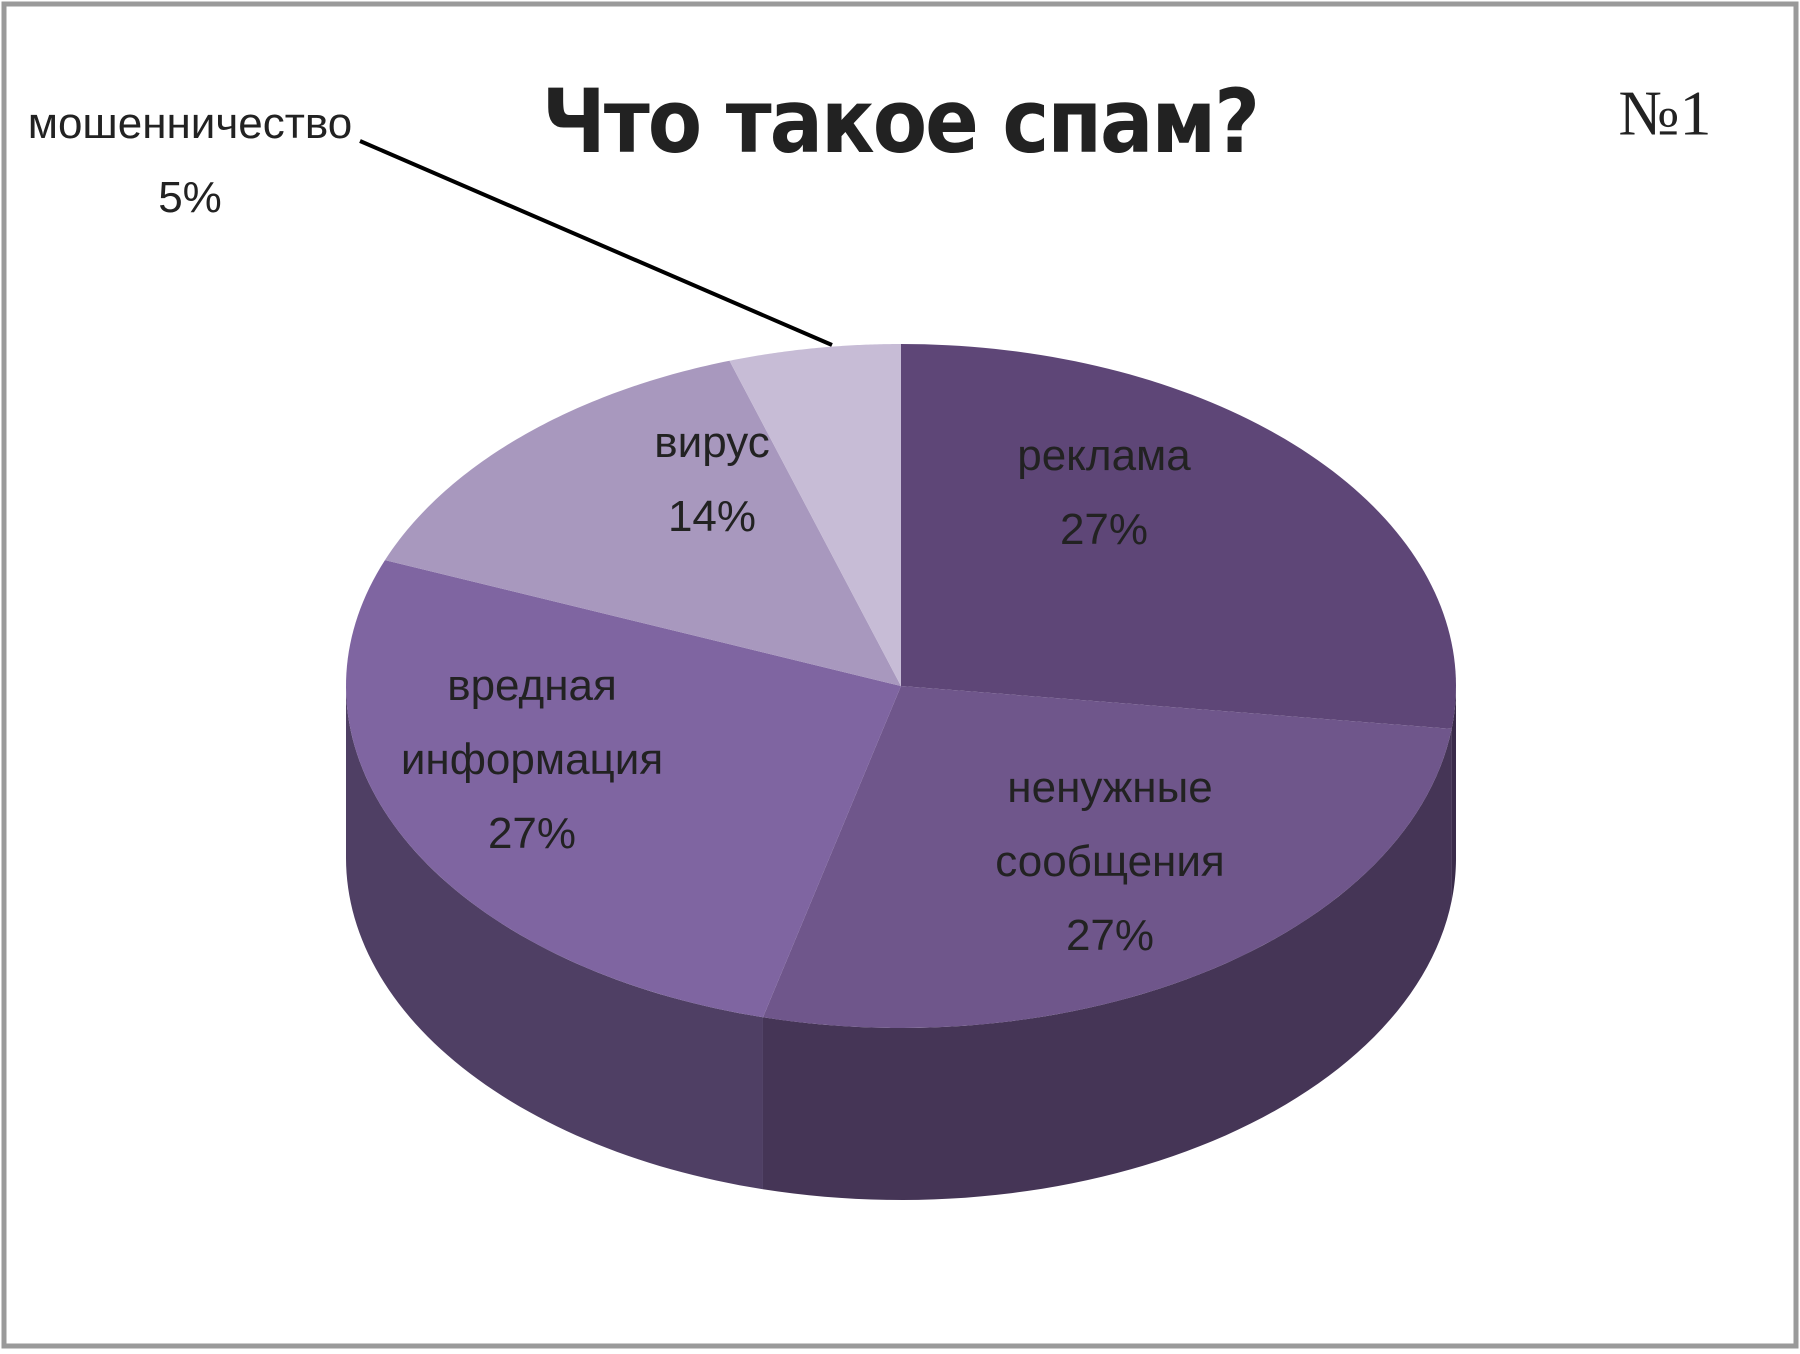 This screenshot has height=1354, width=1800. Describe the element at coordinates (190, 197) in the screenshot. I see `value-label: 5%` at that location.